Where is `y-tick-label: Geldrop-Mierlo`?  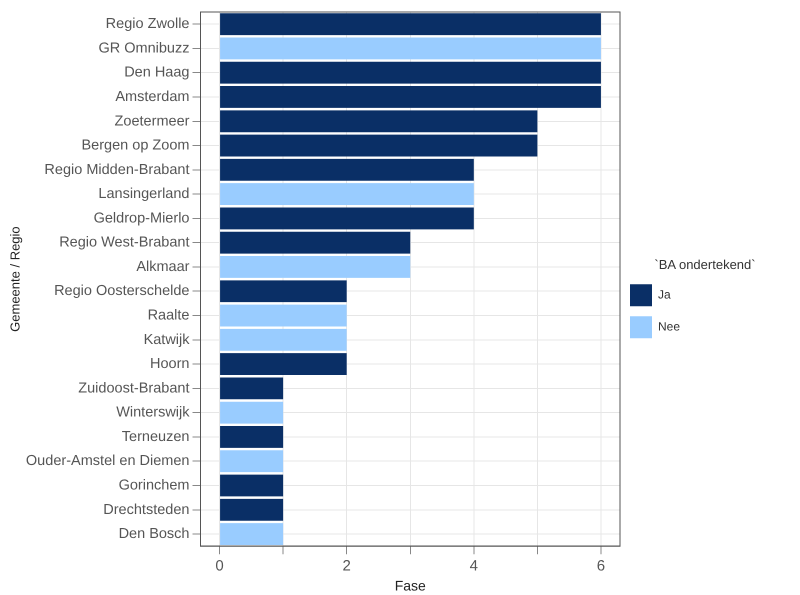
y-tick-label: Geldrop-Mierlo is located at coordinates (142, 218).